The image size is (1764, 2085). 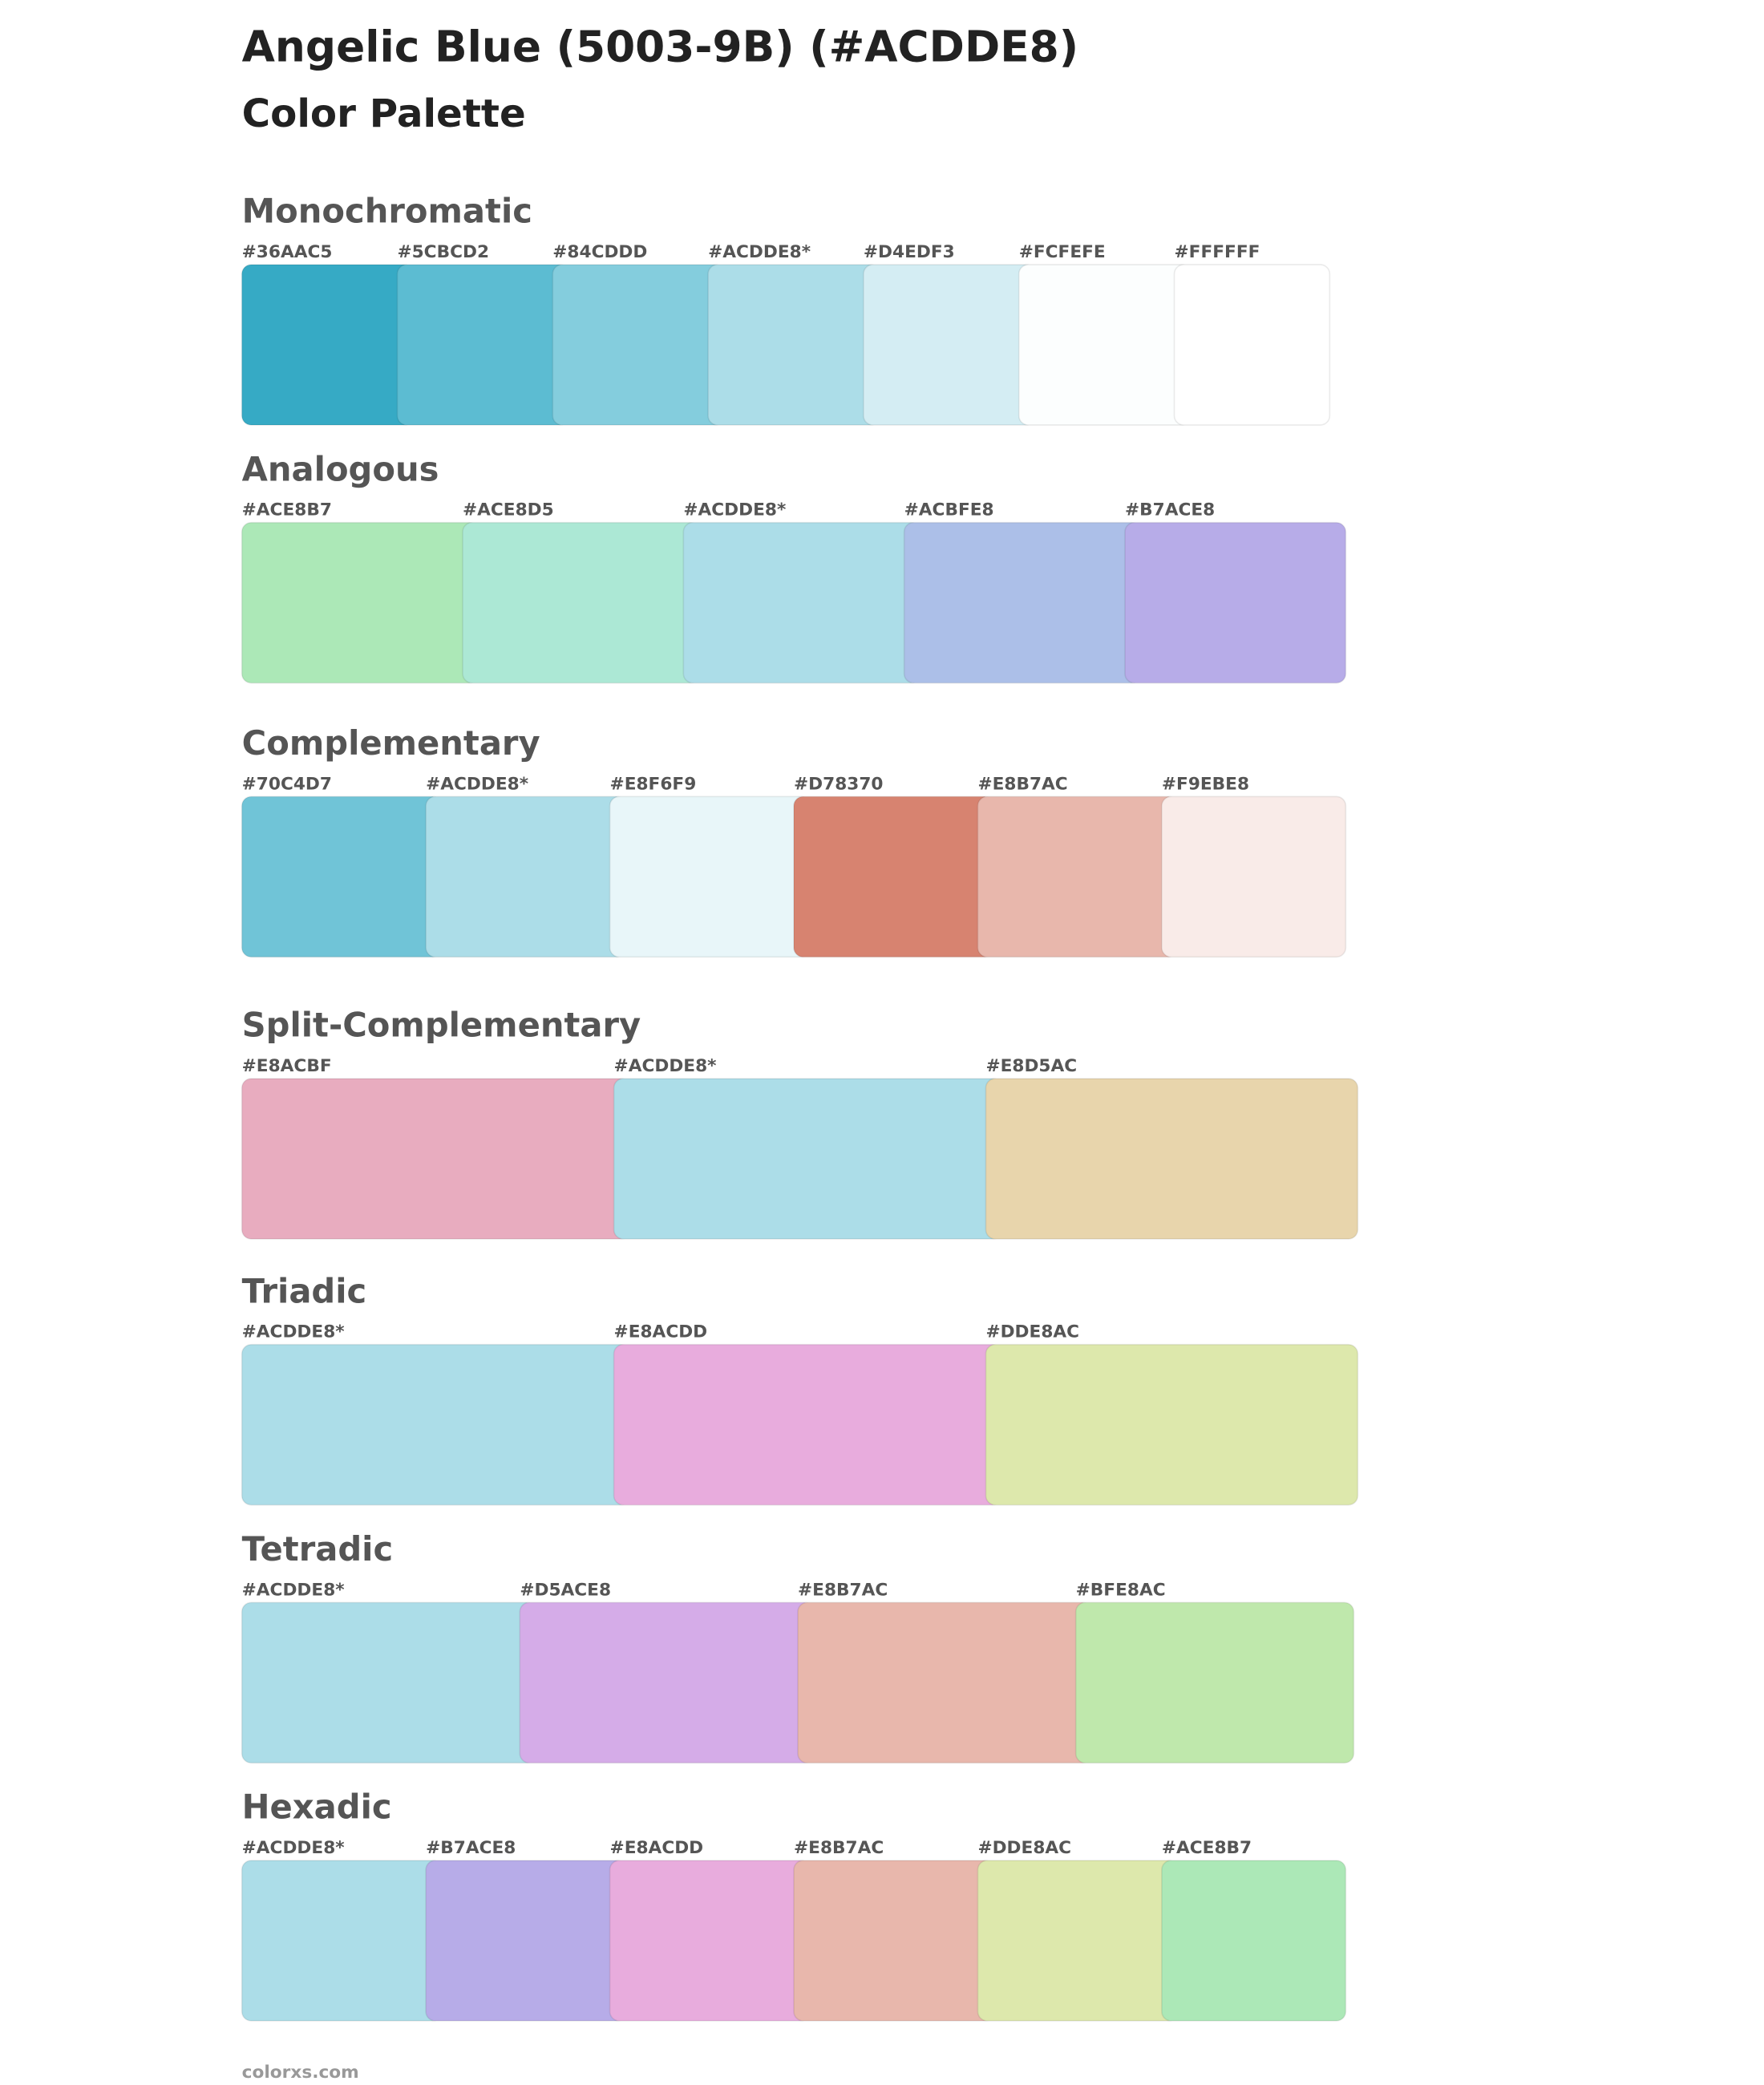 What do you see at coordinates (391, 743) in the screenshot?
I see `section-title: Complementary` at bounding box center [391, 743].